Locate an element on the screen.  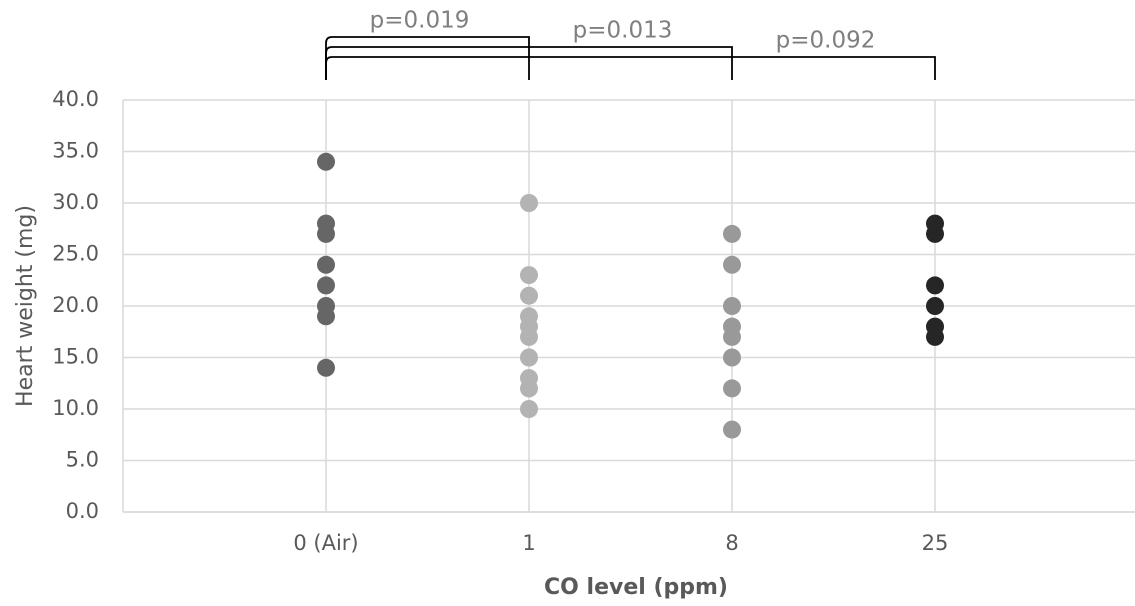
p-value-label: p=0.092 is located at coordinates (826, 41).